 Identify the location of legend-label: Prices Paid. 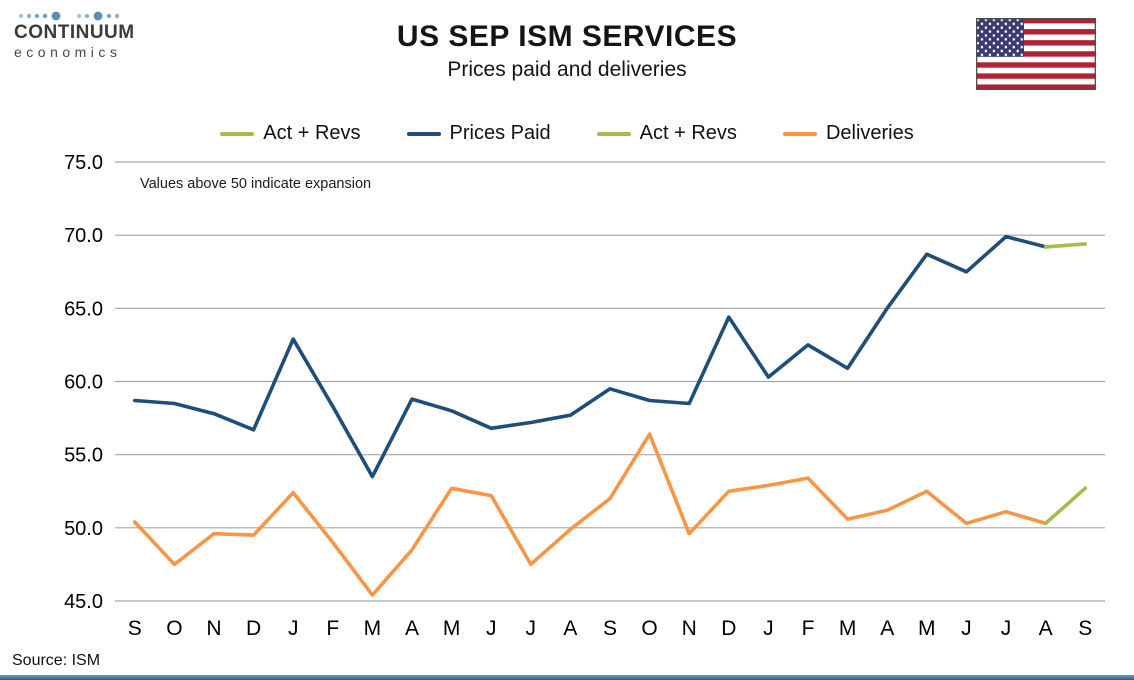
(500, 133).